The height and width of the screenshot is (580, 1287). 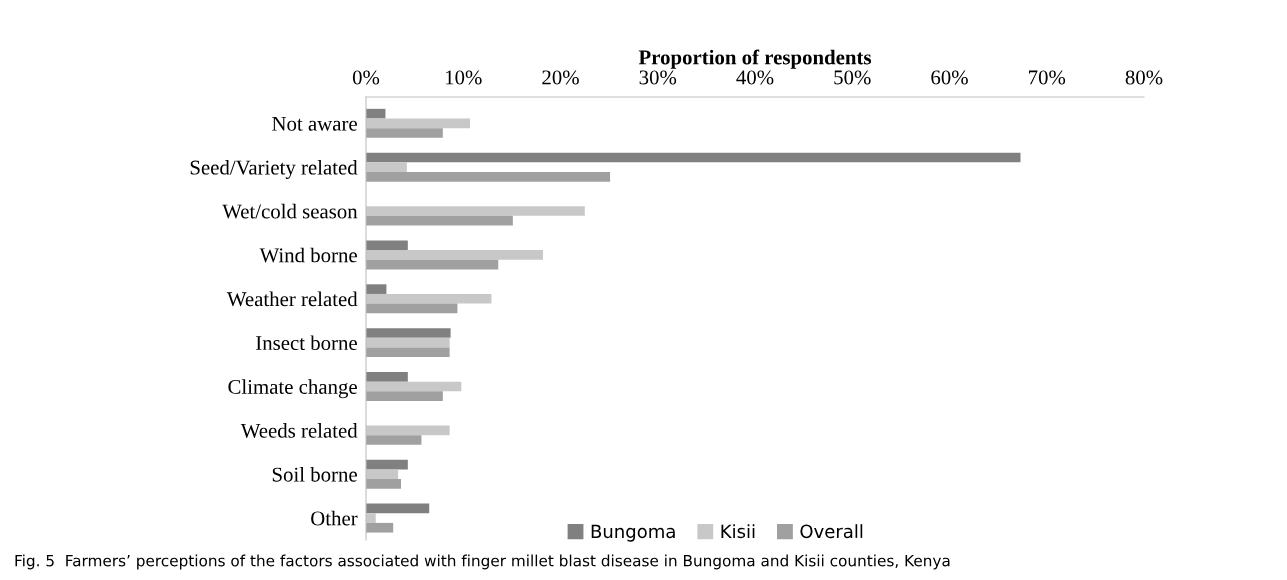 I want to click on x-tick-label: 0%, so click(x=366, y=77).